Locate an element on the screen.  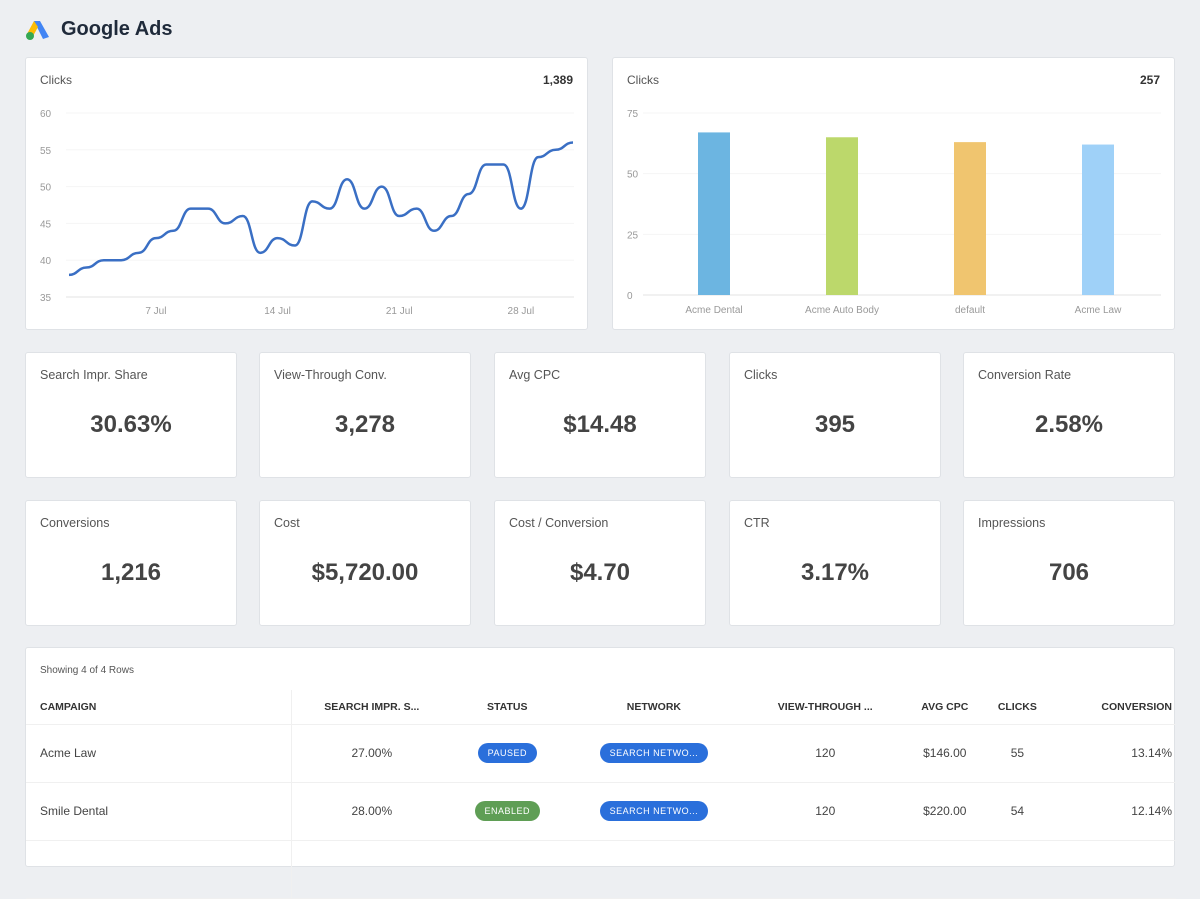
table-cell: Acme Law is located at coordinates (158, 753).